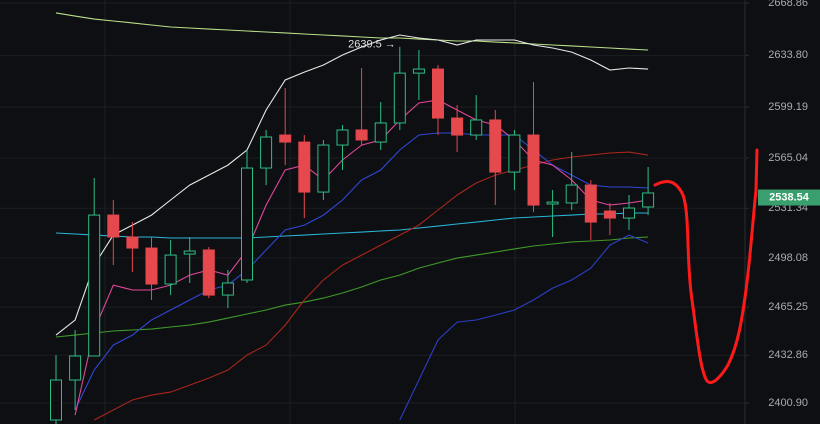 This screenshot has width=820, height=424. What do you see at coordinates (788, 307) in the screenshot?
I see `y-tick-label: 2465.25` at bounding box center [788, 307].